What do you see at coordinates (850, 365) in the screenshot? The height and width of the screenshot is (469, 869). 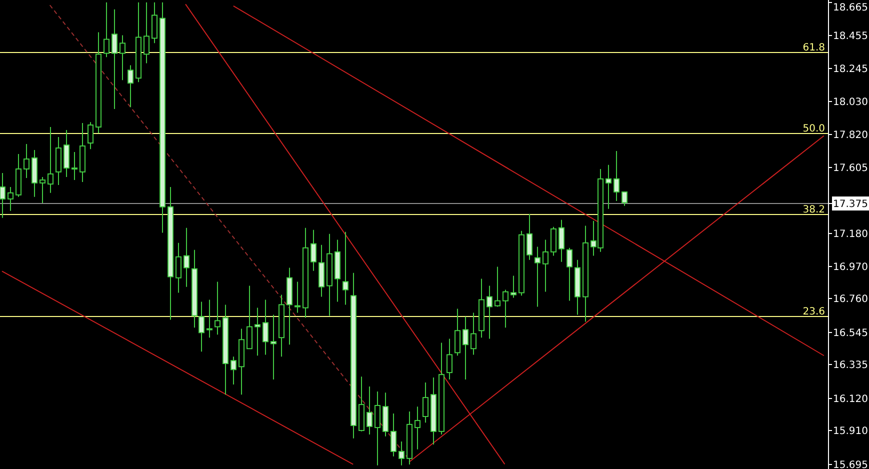 I see `y-tick-label: 16.335` at bounding box center [850, 365].